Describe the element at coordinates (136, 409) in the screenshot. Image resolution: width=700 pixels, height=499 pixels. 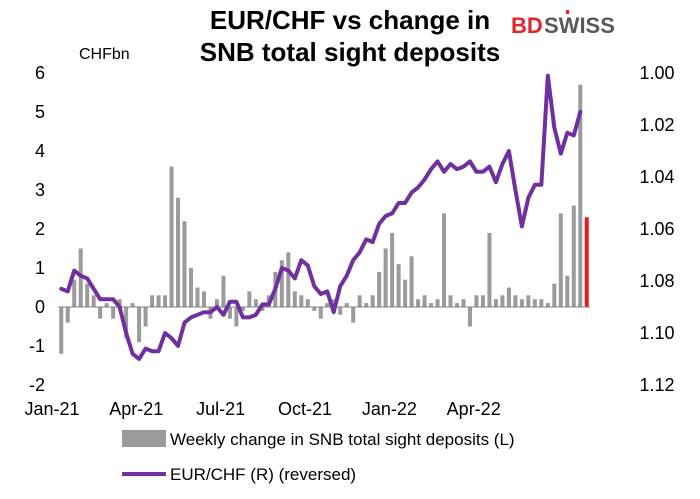
I see `x-tick-label: Apr-21` at that location.